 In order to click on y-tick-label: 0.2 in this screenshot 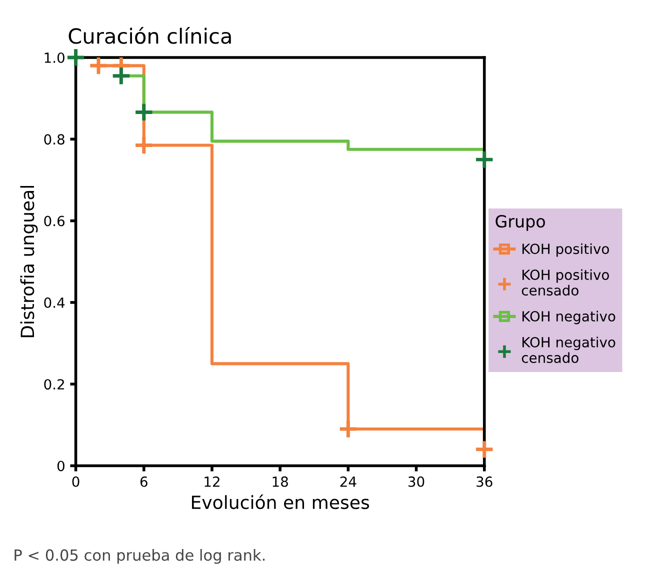, I will do `click(54, 384)`.